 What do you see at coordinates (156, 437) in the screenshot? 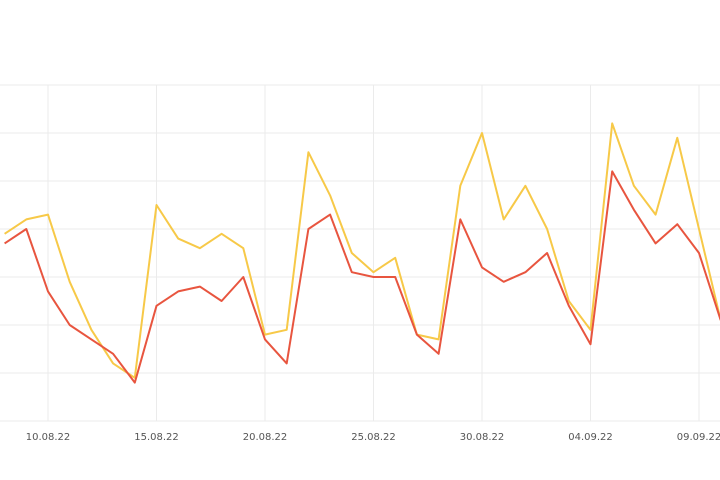
I see `x-tick-label: 15.08.22` at bounding box center [156, 437].